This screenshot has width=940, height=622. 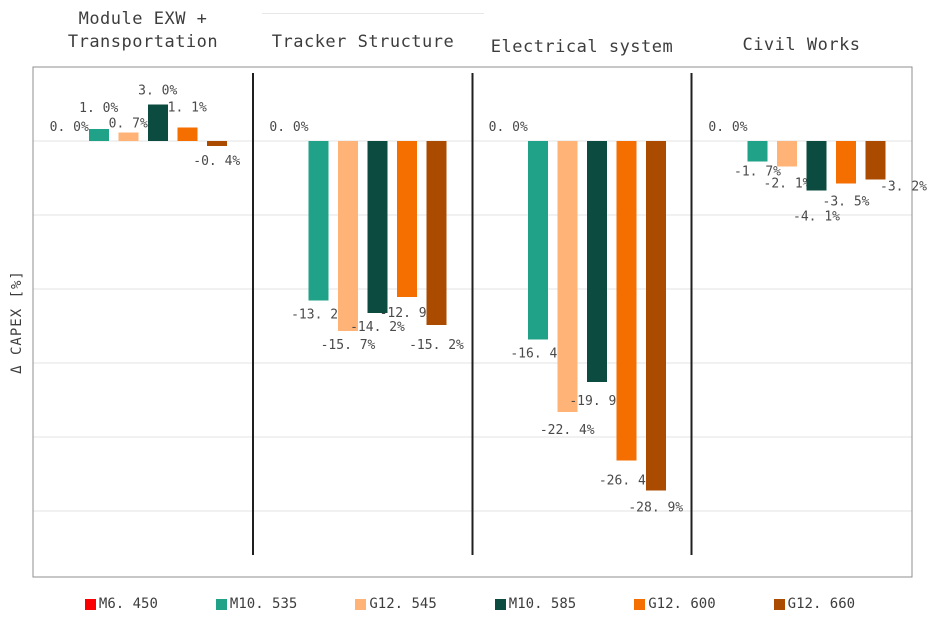 What do you see at coordinates (655, 316) in the screenshot?
I see `bar-G12.660-group3` at bounding box center [655, 316].